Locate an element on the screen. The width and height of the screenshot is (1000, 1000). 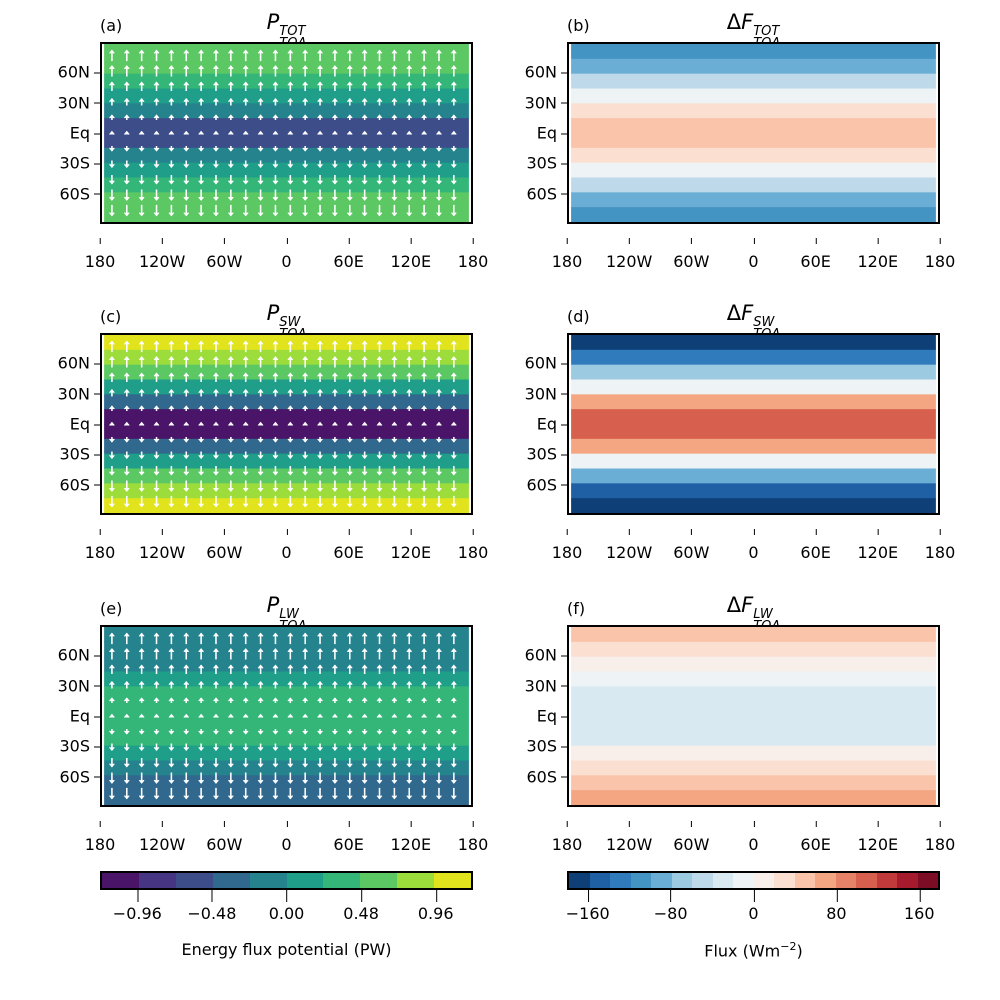
colorbar-label-end: ) is located at coordinates (799, 951).